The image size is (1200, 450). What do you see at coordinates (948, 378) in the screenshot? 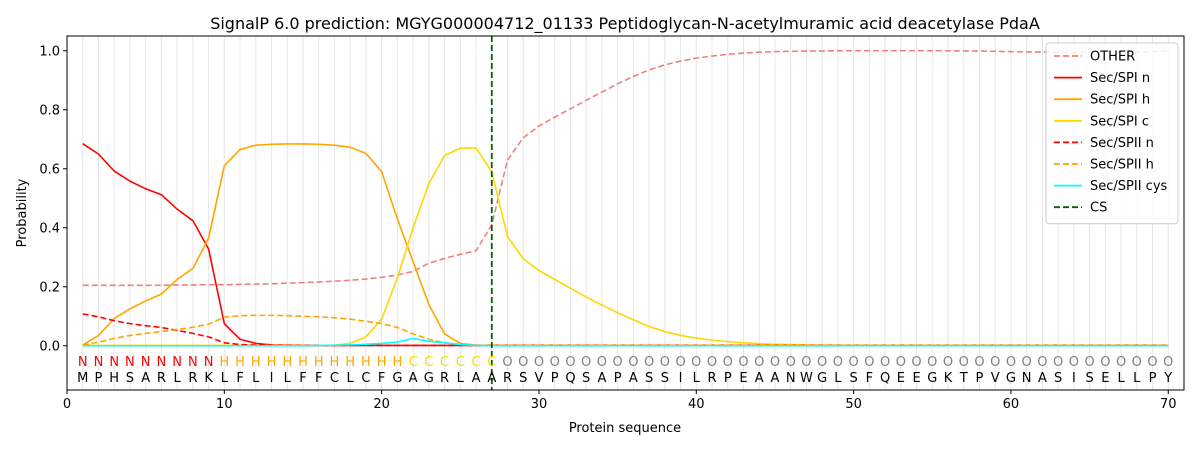
I see `residue-letter: K` at bounding box center [948, 378].